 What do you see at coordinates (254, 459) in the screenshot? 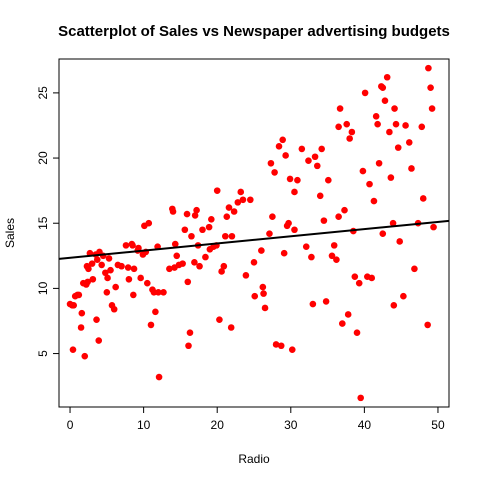
I see `x-axis-label: Radio` at bounding box center [254, 459].